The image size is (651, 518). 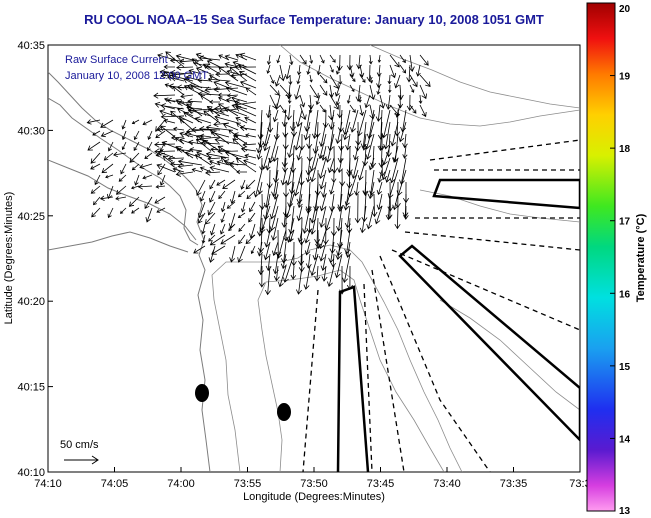 I want to click on y-axis: 40:10 40:15 40:20 40:25 40:30 40:35, so click(x=35, y=259).